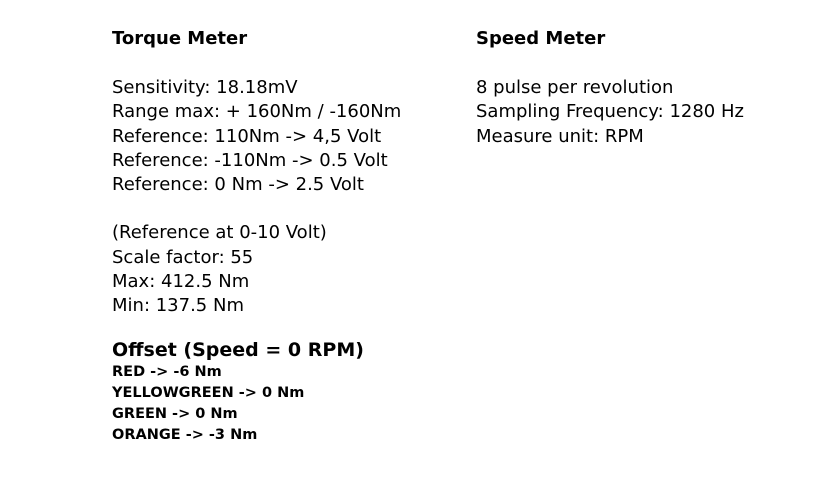 Image resolution: width=824 pixels, height=485 pixels. What do you see at coordinates (219, 233) in the screenshot?
I see `reference-0-10-heading: (Reference at 0-10 Volt)` at bounding box center [219, 233].